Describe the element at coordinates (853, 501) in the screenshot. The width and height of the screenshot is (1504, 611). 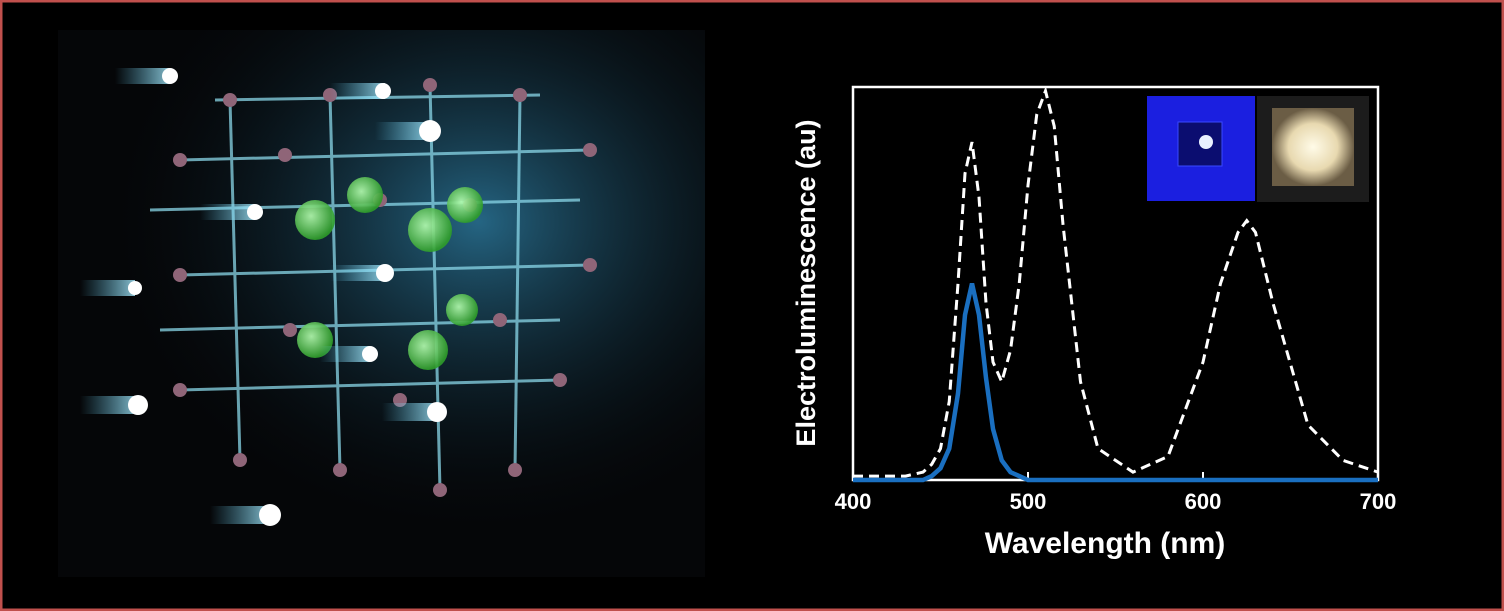
I see `x-tick-label: 400` at that location.